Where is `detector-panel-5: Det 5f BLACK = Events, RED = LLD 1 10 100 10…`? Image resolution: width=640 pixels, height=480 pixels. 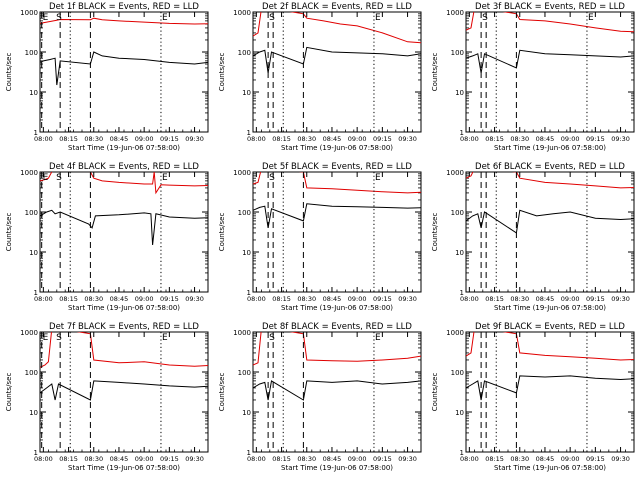 detector-panel-5: Det 5f BLACK = Events, RED = LLD 1 10 100 10… is located at coordinates (320, 237).